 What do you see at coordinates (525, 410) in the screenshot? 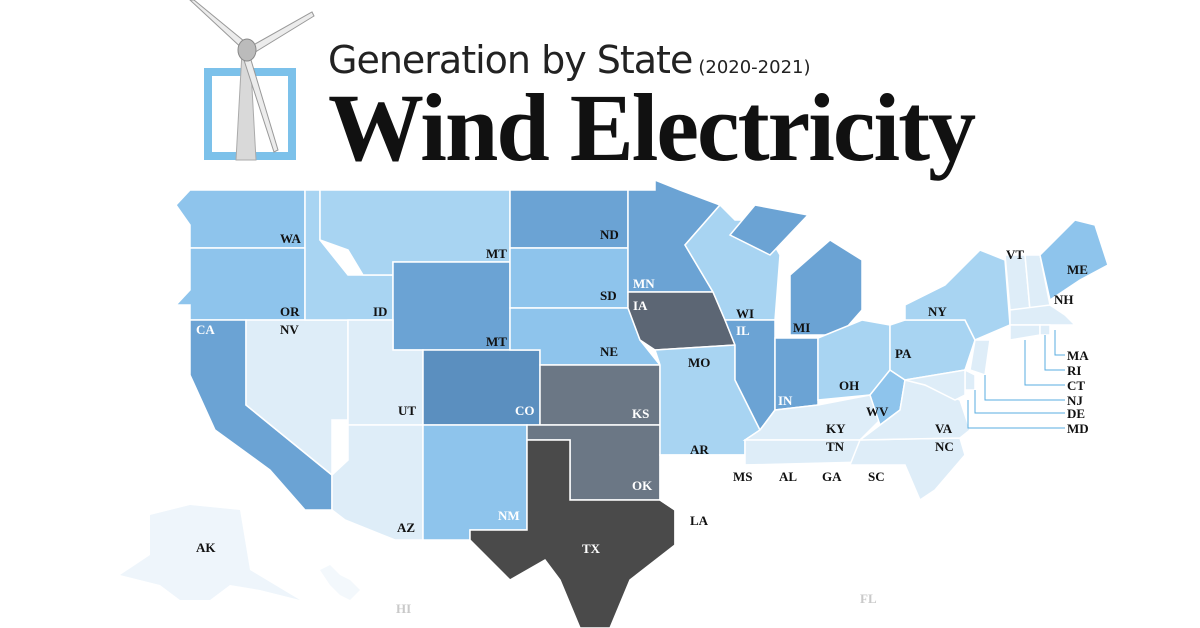
I see `label-co: CO` at bounding box center [525, 410].